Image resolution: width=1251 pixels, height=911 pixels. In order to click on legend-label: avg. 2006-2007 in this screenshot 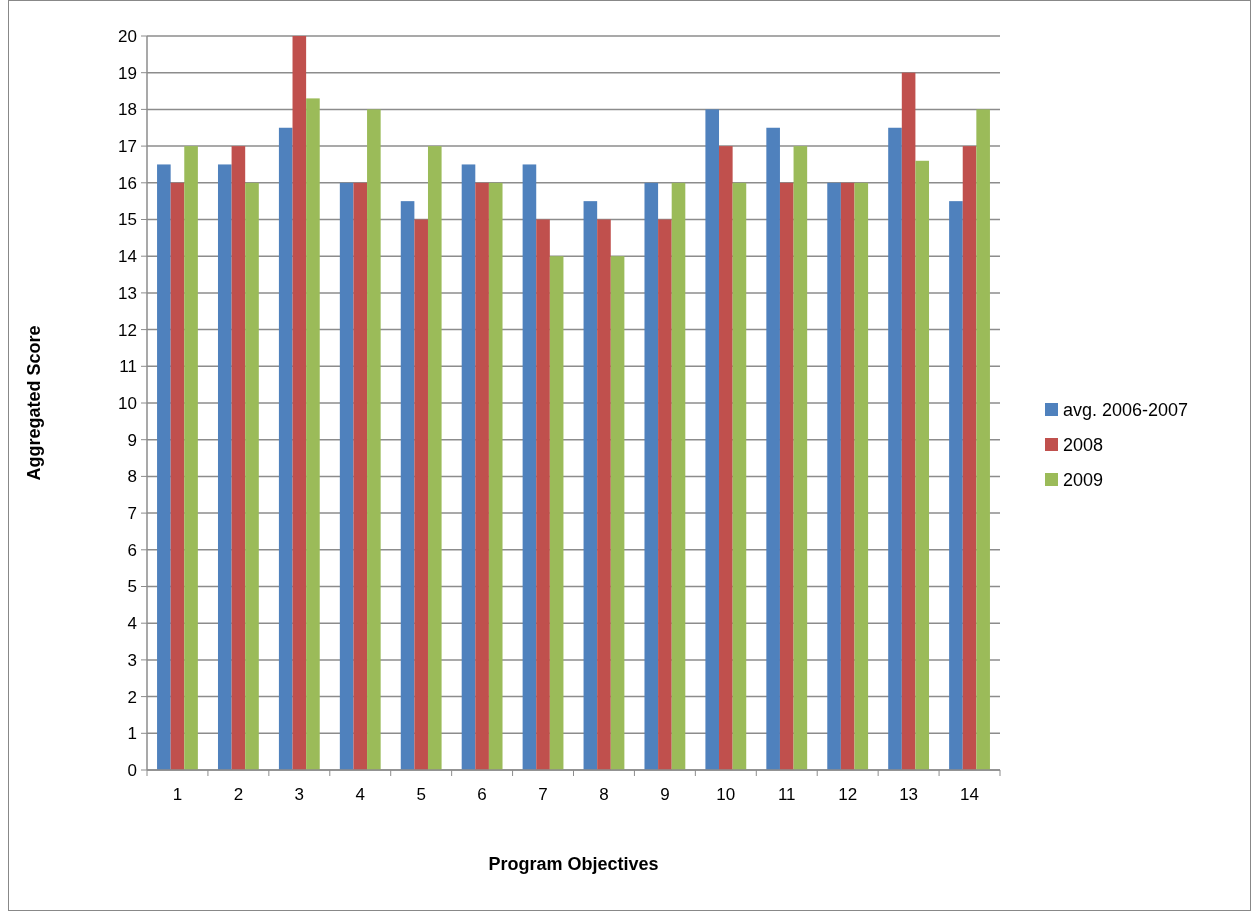, I will do `click(1126, 410)`.